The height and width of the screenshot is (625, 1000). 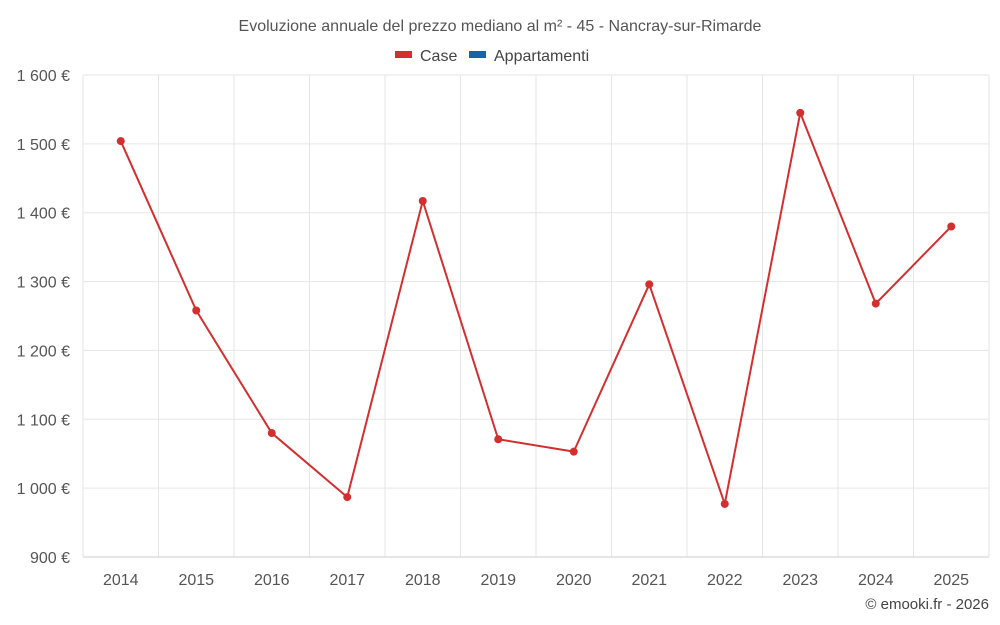 I want to click on credit-text: © emooki.fr - 2026, so click(x=927, y=604).